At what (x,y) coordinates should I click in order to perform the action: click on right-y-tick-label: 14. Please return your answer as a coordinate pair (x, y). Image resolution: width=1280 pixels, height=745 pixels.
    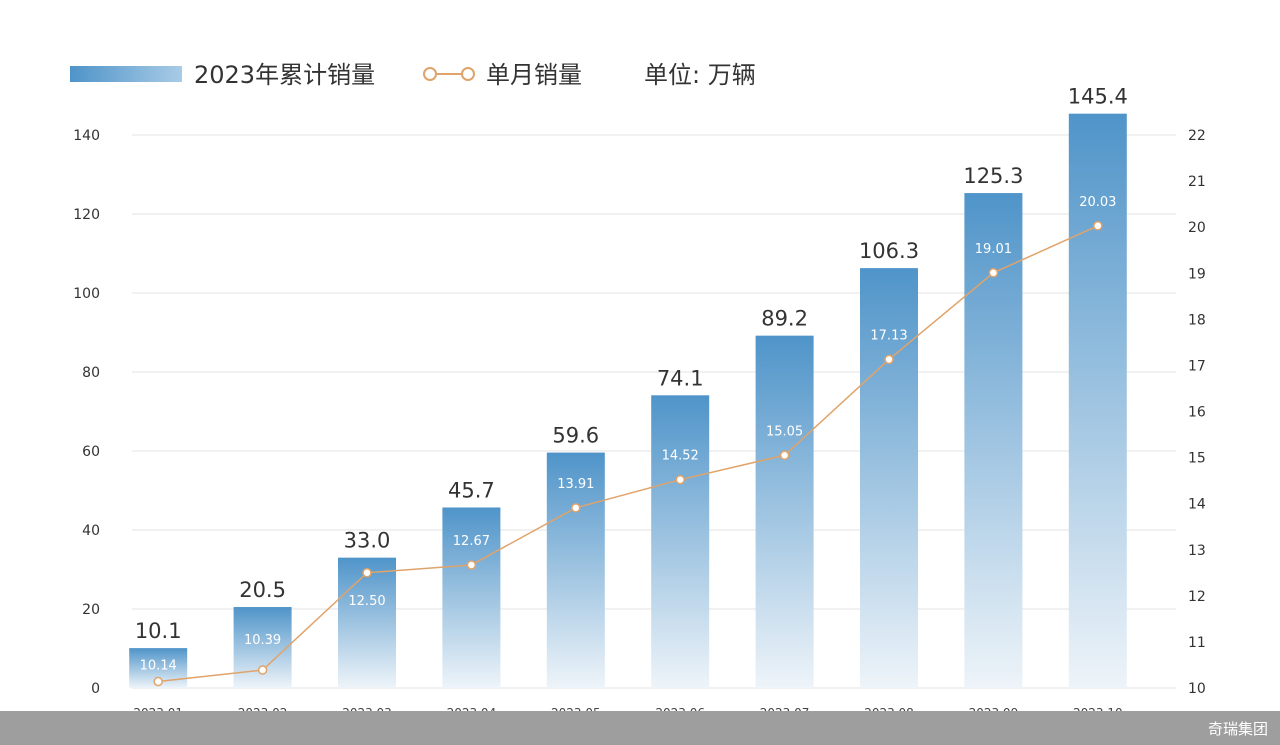
    Looking at the image, I should click on (1197, 505).